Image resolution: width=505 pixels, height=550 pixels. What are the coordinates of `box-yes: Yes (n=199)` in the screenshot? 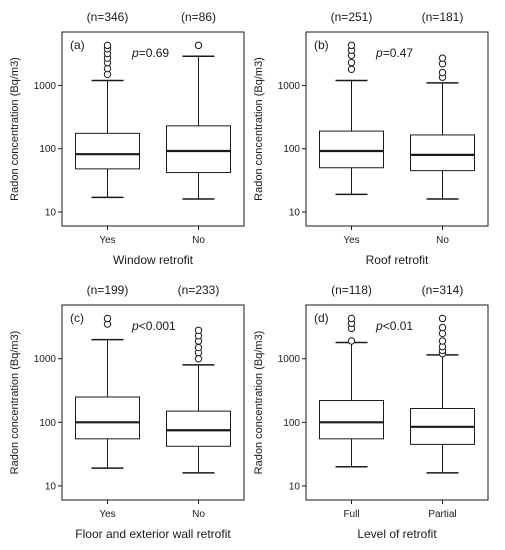 It's located at (107, 401).